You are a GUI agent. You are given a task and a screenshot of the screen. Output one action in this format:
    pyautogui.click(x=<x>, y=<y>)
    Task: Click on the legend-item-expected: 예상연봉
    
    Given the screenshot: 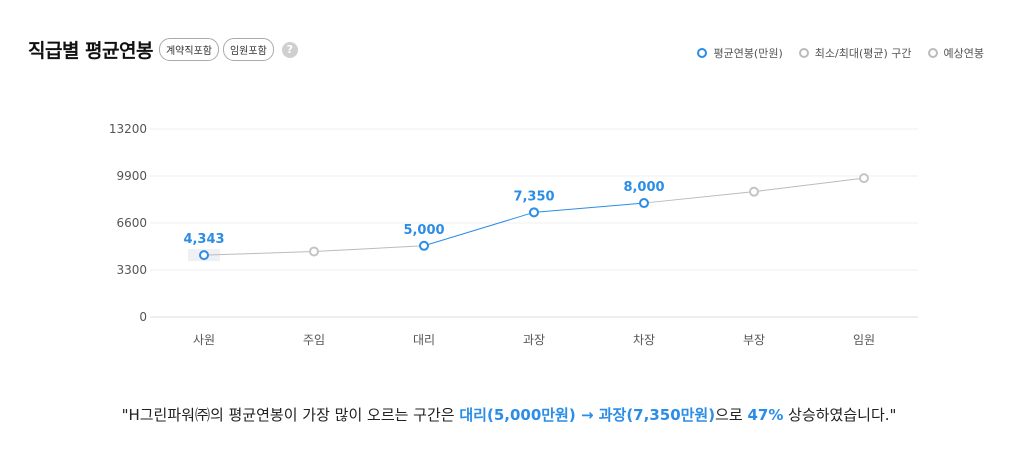 What is the action you would take?
    pyautogui.click(x=955, y=53)
    